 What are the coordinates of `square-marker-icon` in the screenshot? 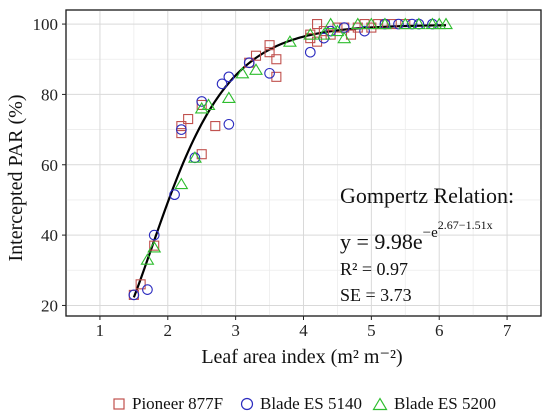 It's located at (119, 404).